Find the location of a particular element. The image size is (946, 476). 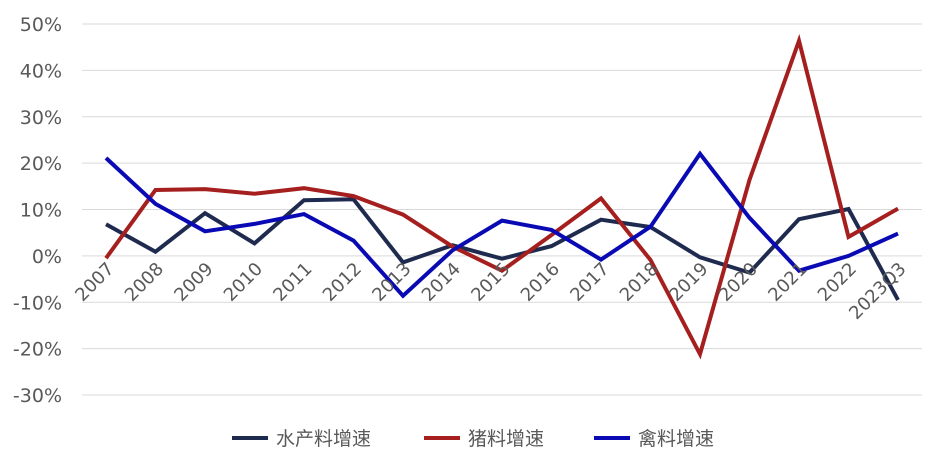

legend-label-1: 猪料增速 is located at coordinates (506, 439).